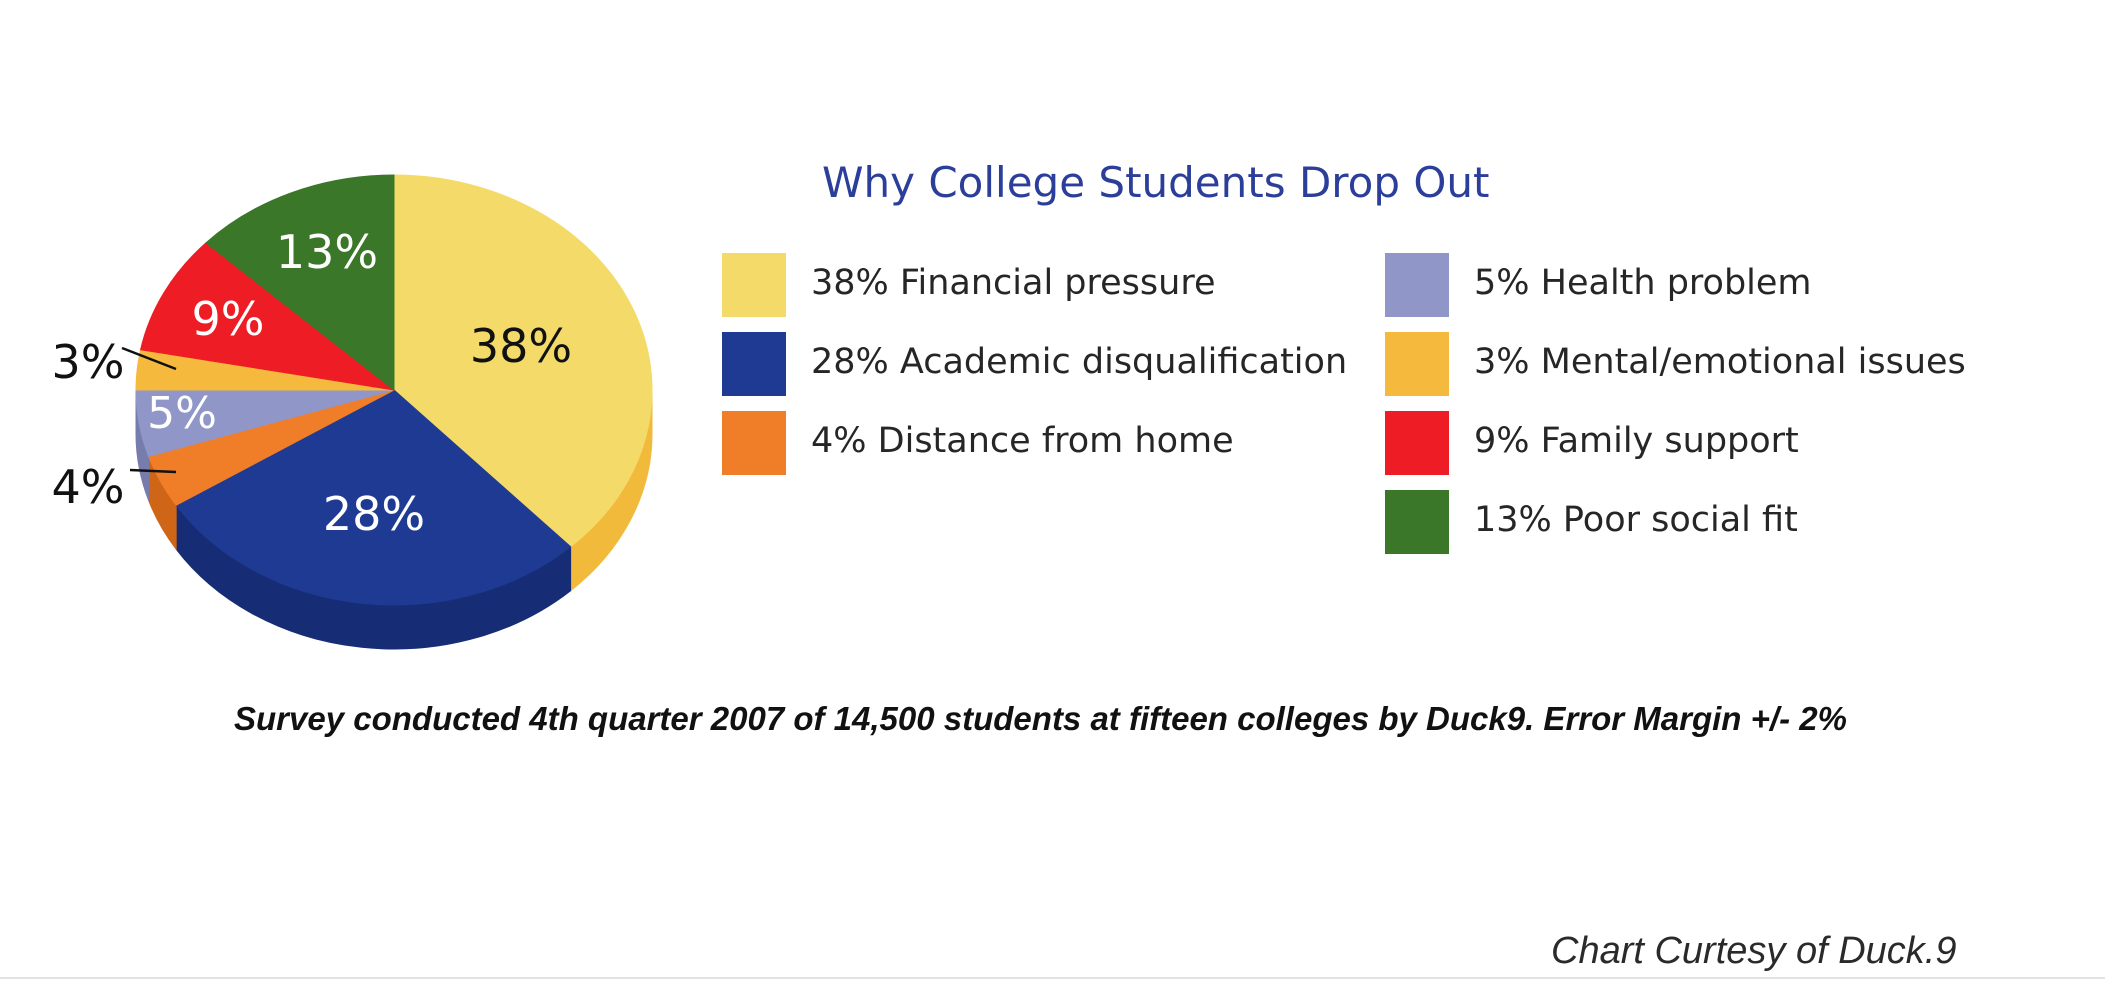 Image resolution: width=2105 pixels, height=981 pixels. What do you see at coordinates (228, 319) in the screenshot?
I see `slice-label: 9%` at bounding box center [228, 319].